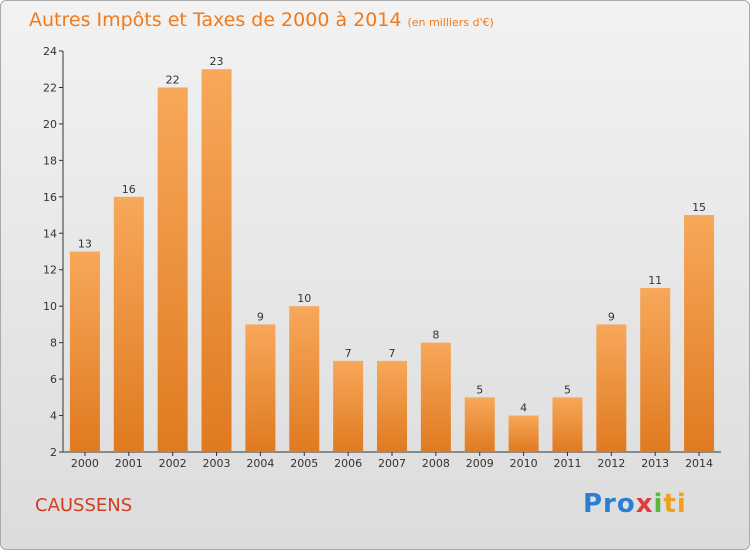 This screenshot has width=750, height=550. I want to click on x-tick-label: 2007, so click(392, 463).